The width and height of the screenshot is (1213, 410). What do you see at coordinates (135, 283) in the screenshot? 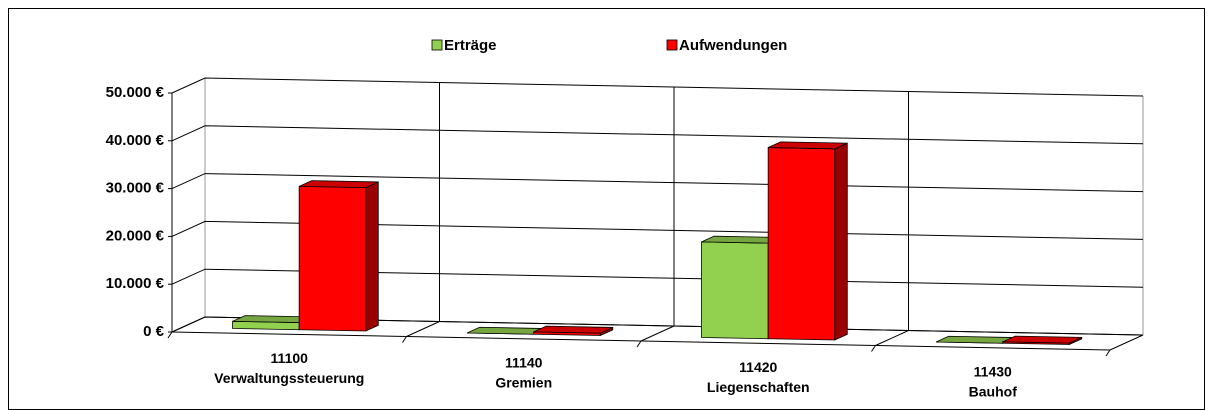
I see `y-tick-label: 10.000 €` at bounding box center [135, 283].